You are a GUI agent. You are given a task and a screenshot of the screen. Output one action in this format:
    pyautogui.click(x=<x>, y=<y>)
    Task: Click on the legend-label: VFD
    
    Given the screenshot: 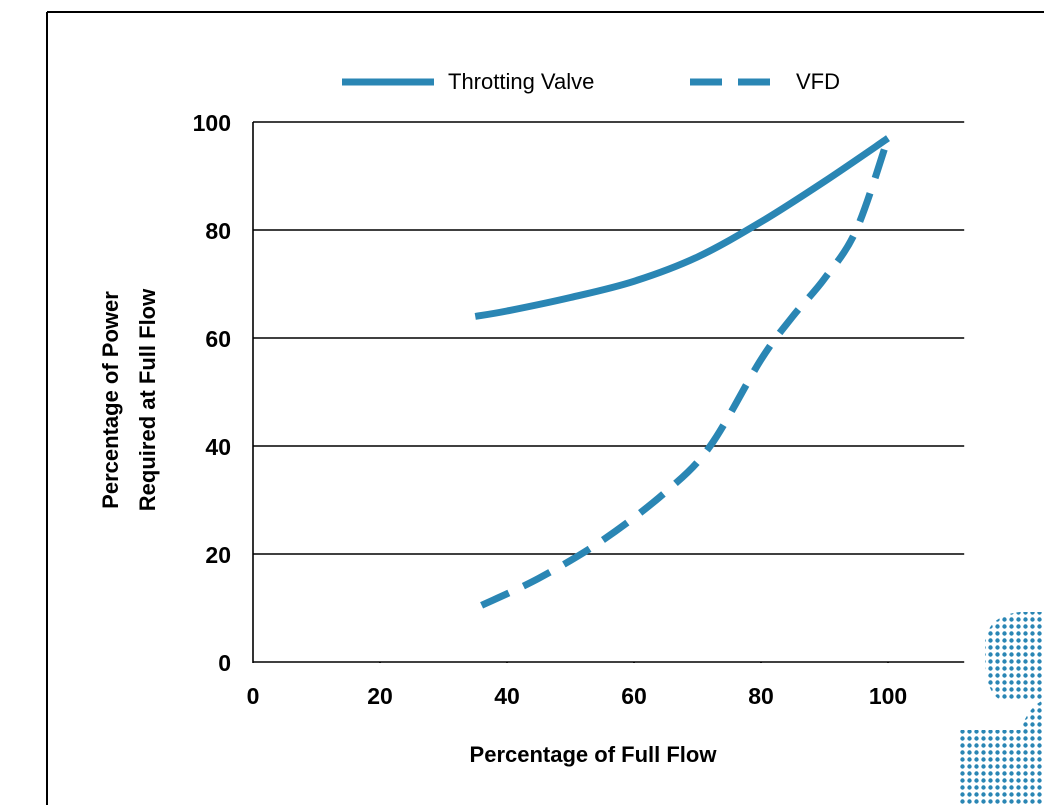 What is the action you would take?
    pyautogui.click(x=818, y=81)
    